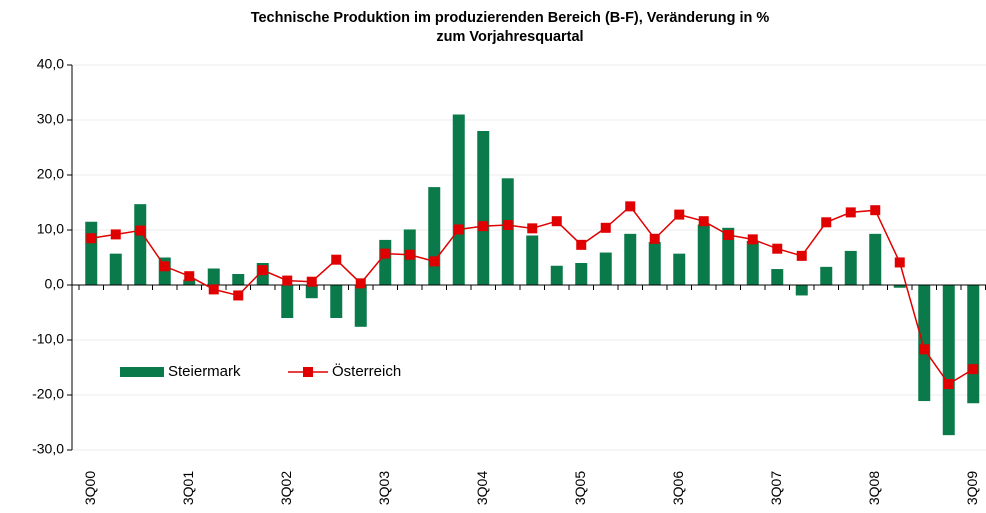  What do you see at coordinates (90, 488) in the screenshot?
I see `x-tick-label: 3Q00` at bounding box center [90, 488].